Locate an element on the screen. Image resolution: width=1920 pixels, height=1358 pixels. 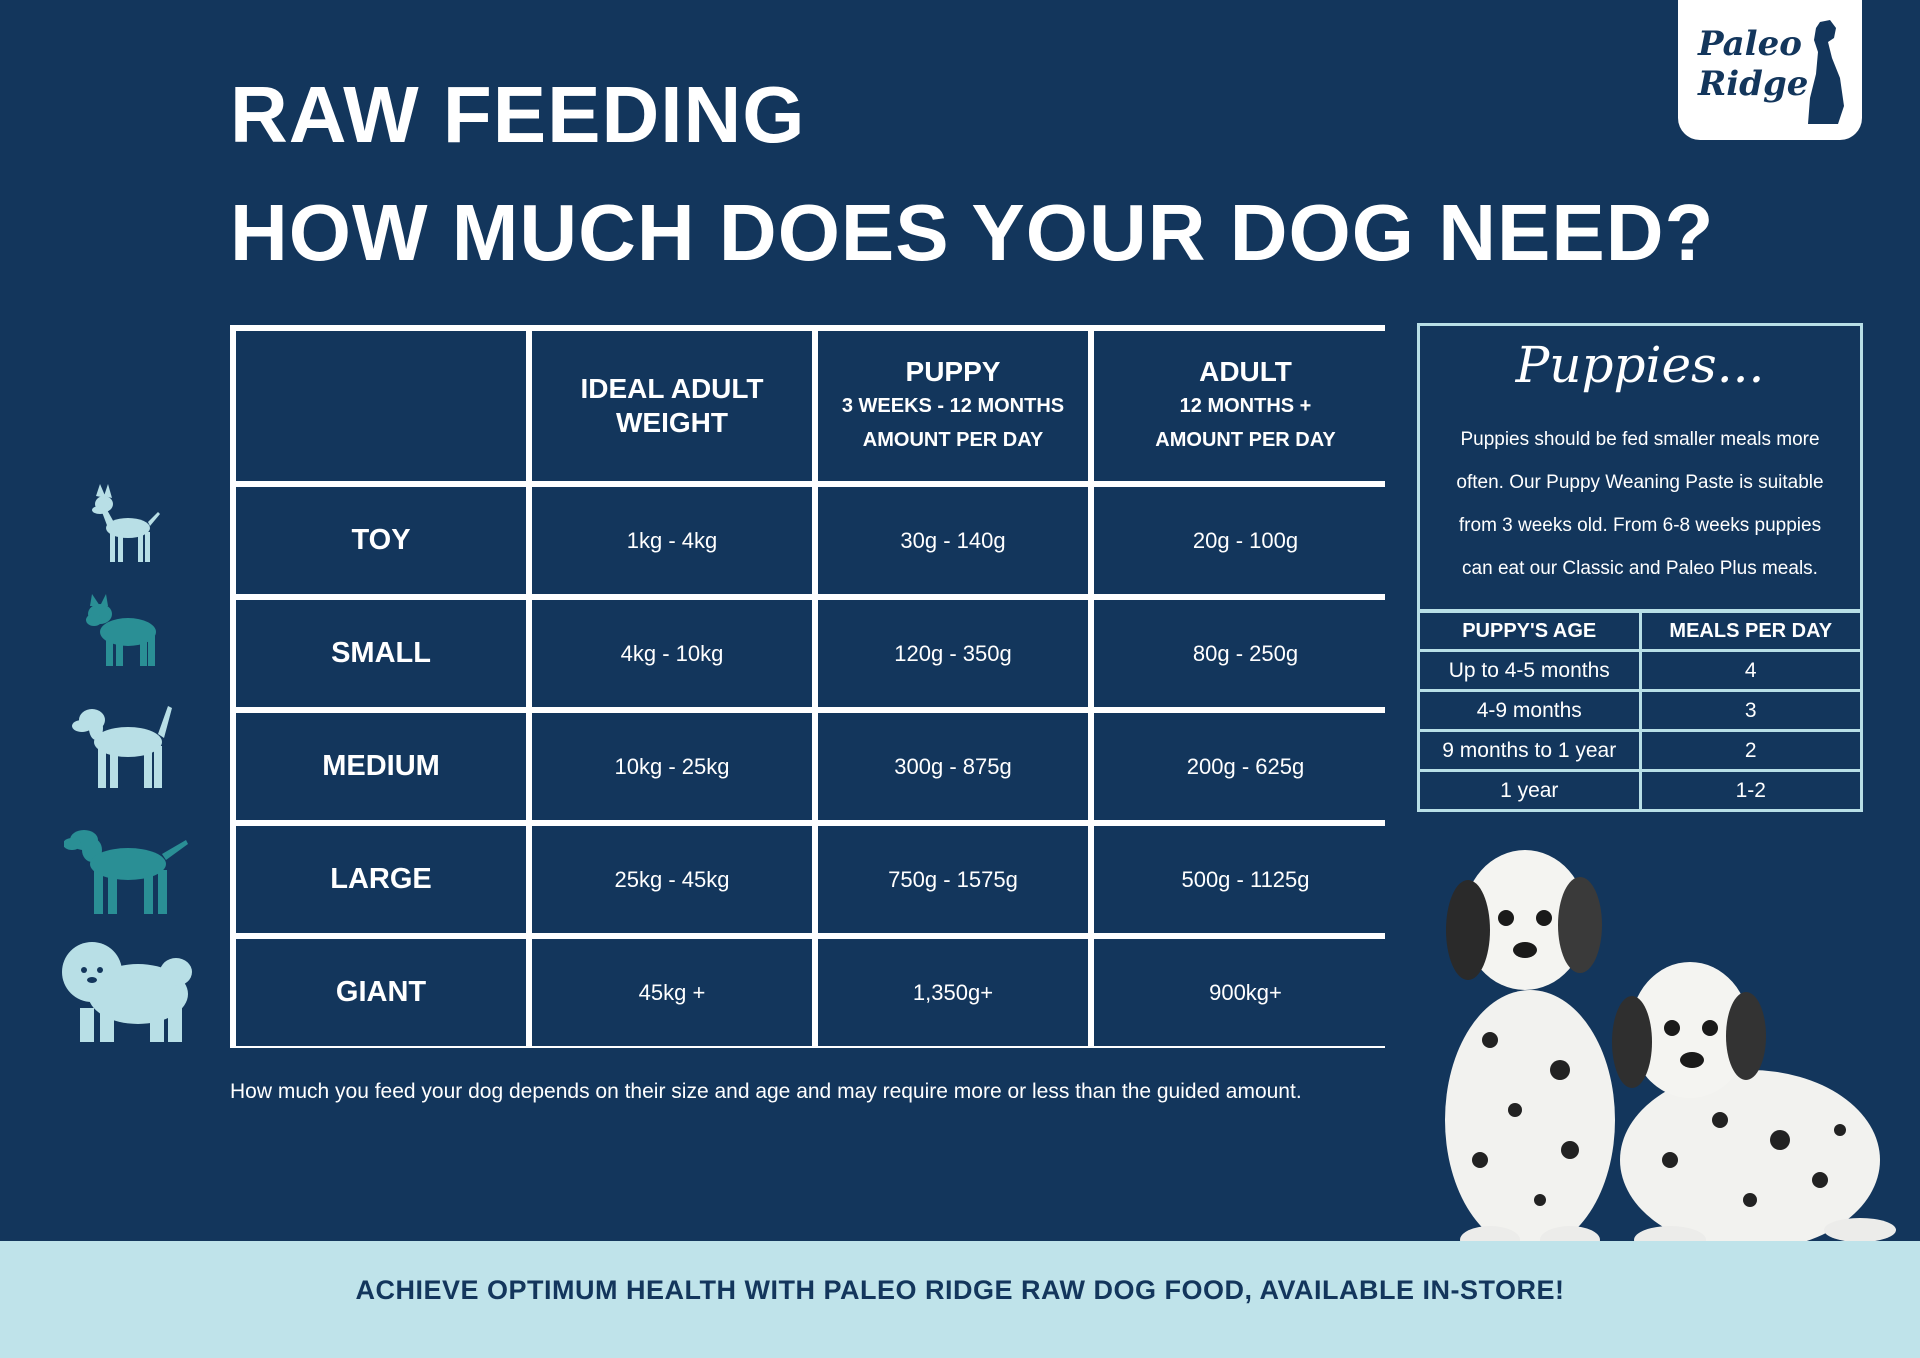
header-empty is located at coordinates (381, 406).